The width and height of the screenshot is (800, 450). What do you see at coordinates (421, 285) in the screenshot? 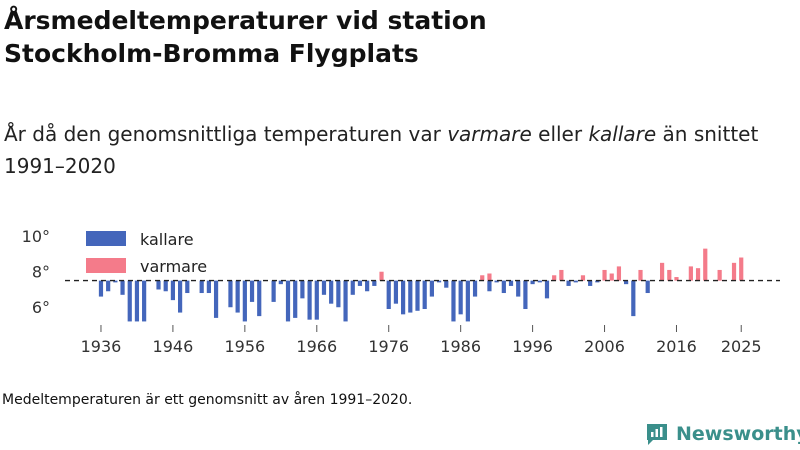
I see `bars-group` at bounding box center [421, 285].